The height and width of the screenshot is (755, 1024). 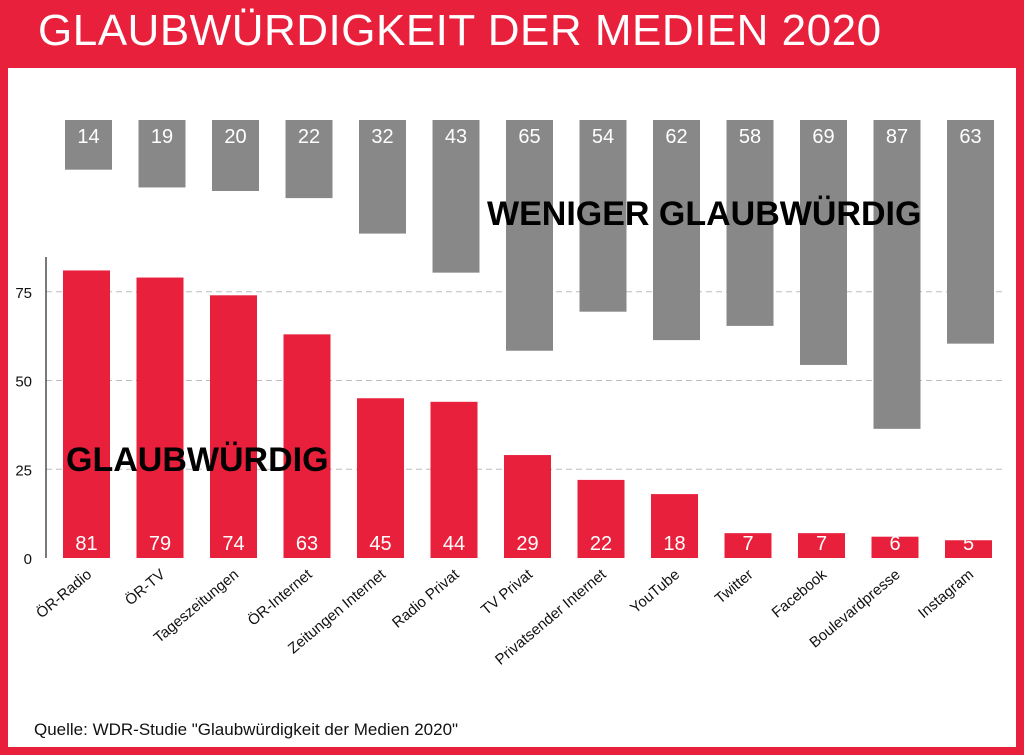 What do you see at coordinates (162, 137) in the screenshot?
I see `negative-value-label: 19` at bounding box center [162, 137].